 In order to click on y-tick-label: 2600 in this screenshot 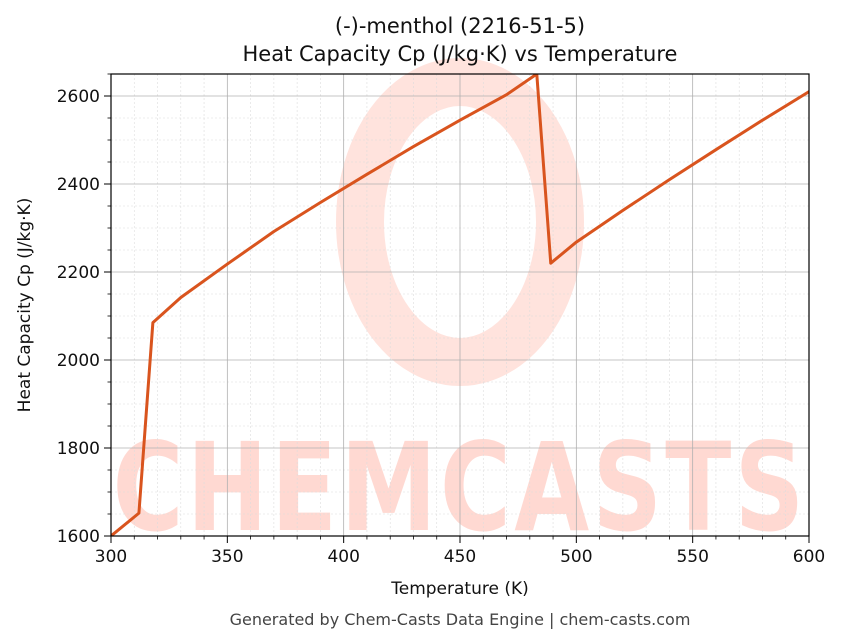, I will do `click(78, 97)`.